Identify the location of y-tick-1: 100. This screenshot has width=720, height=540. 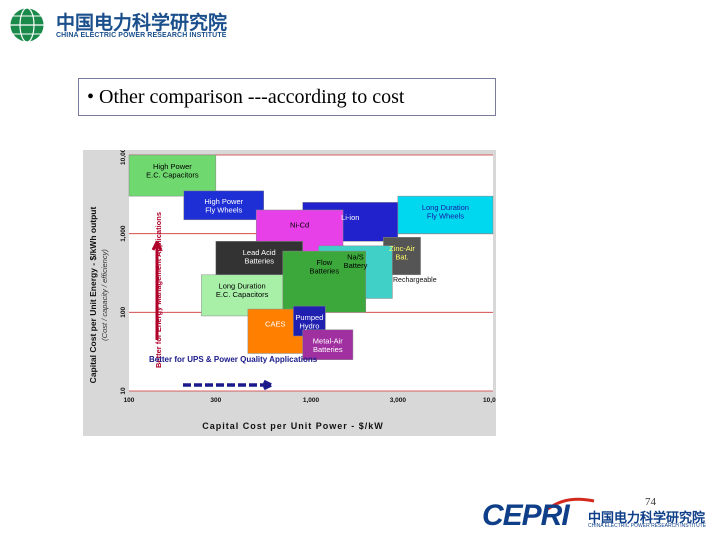
(123, 312).